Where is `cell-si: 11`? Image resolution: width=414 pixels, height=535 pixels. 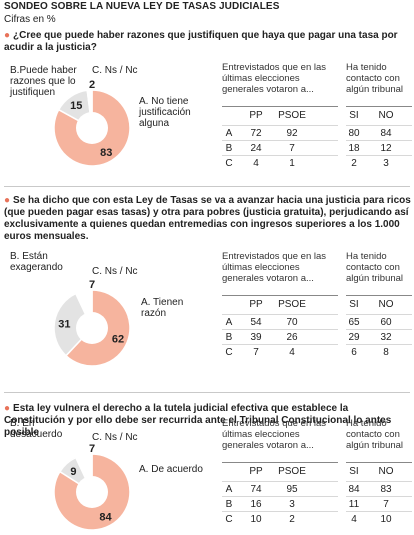
cell-si: 11 is located at coordinates (354, 504).